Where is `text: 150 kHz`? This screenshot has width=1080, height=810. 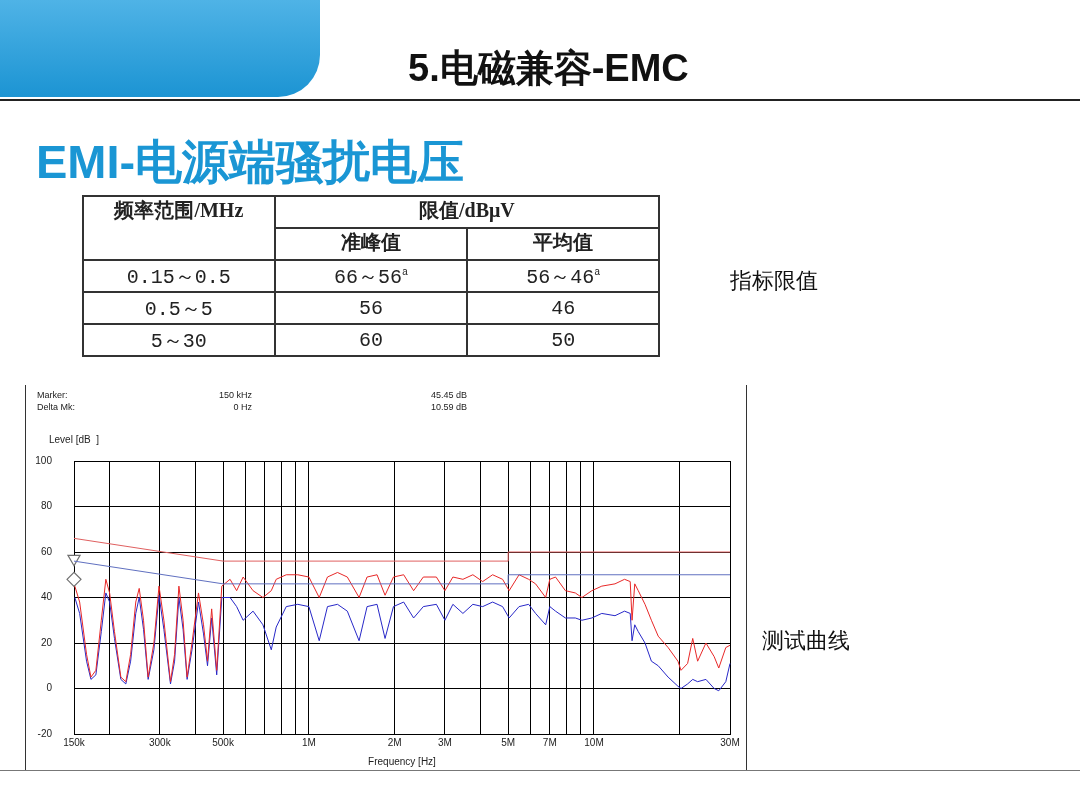
text: 150 kHz is located at coordinates (234, 395).